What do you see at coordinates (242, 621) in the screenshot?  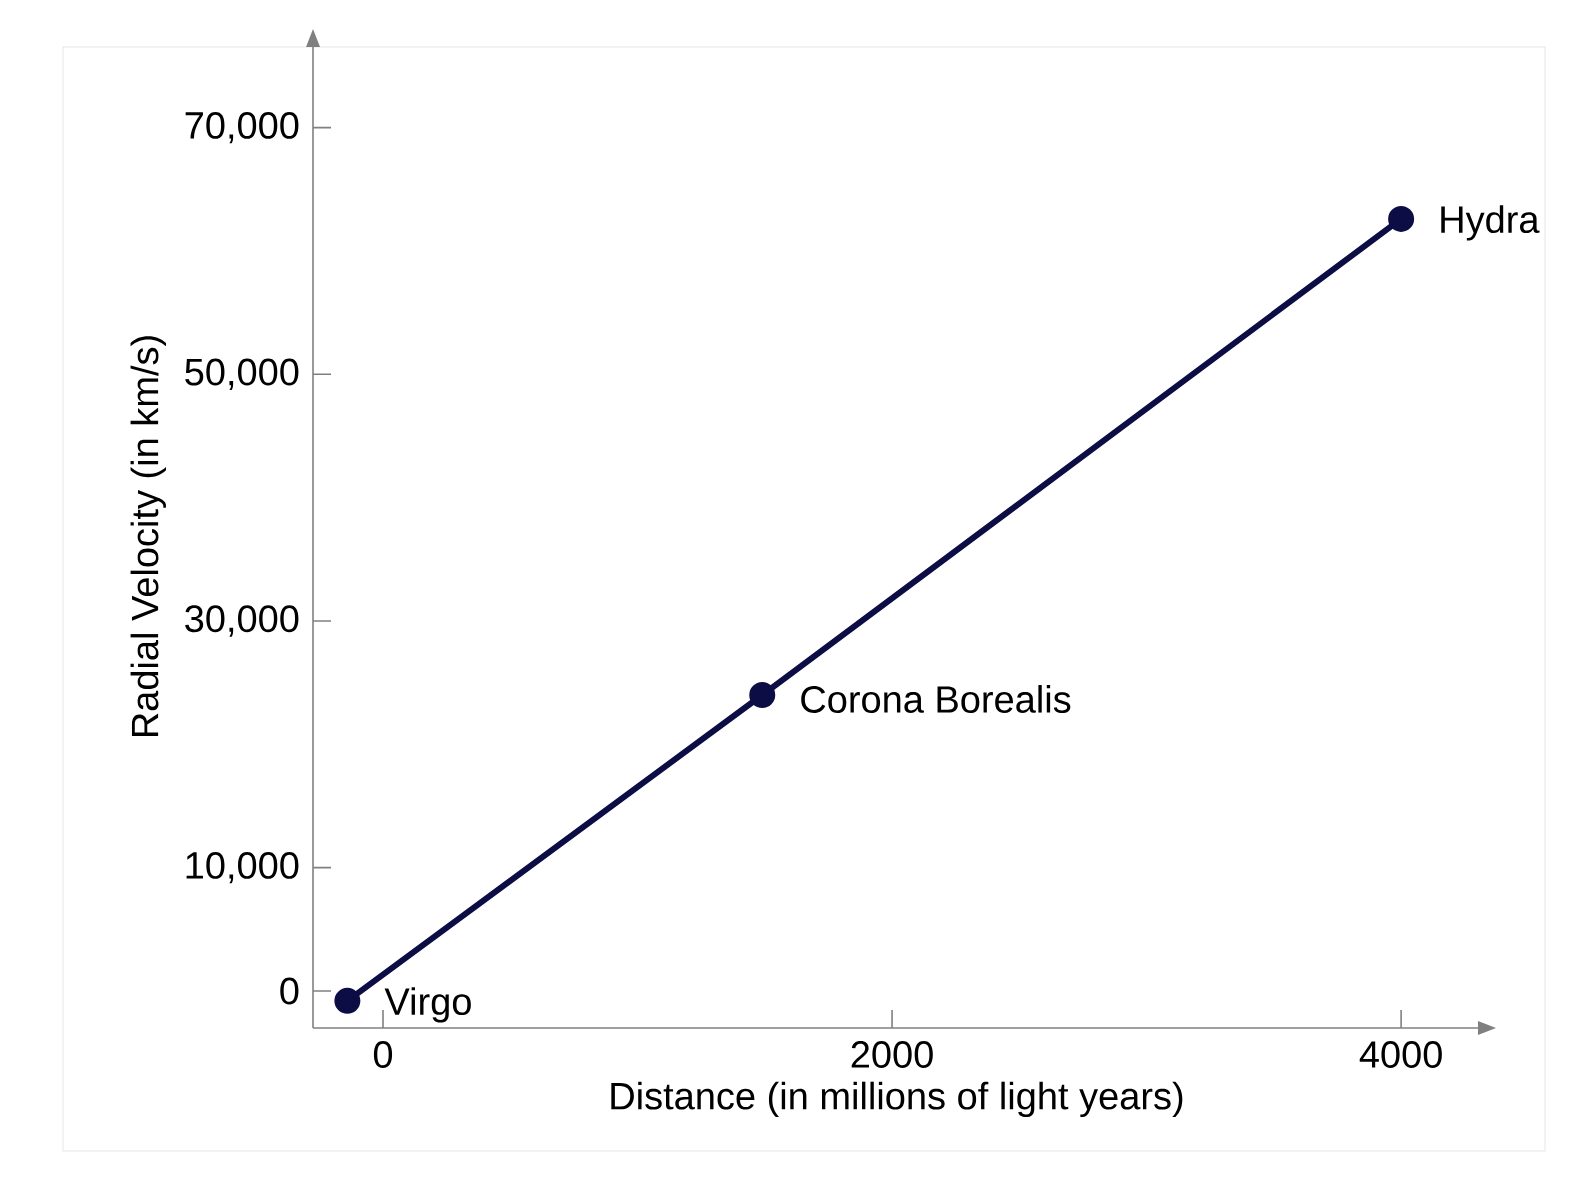 I see `y-tick-label: 30,000` at bounding box center [242, 621].